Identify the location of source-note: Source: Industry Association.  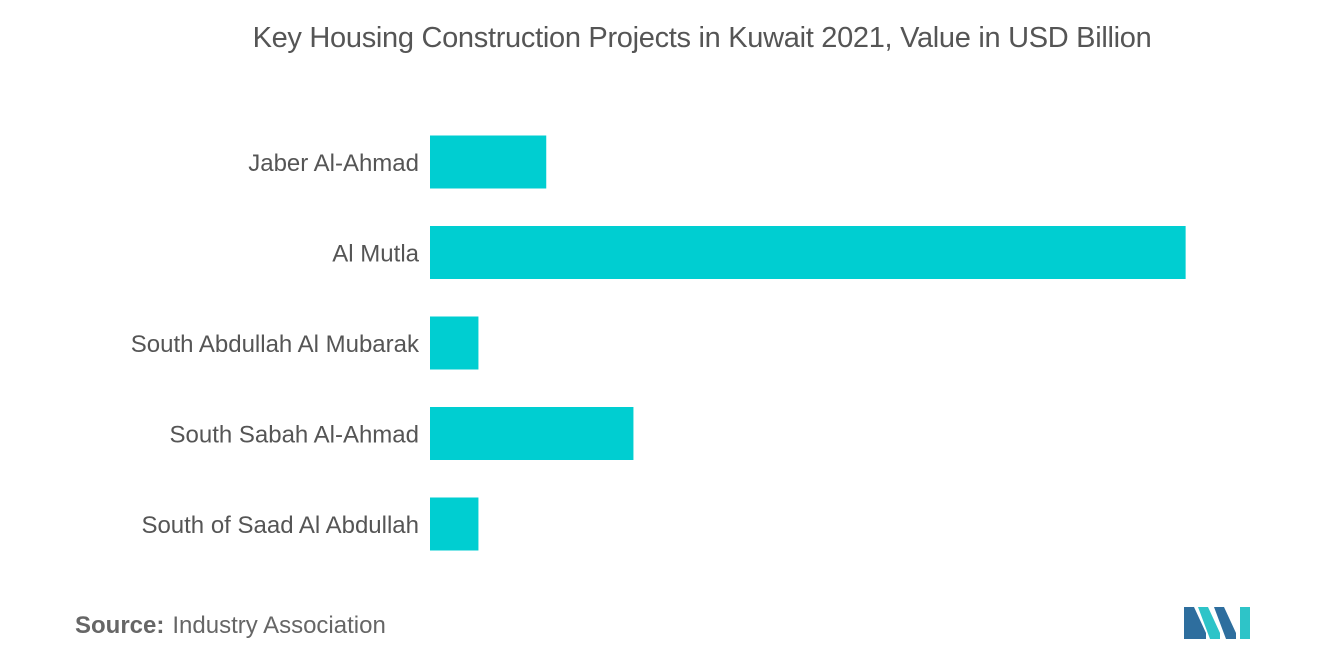
(230, 626).